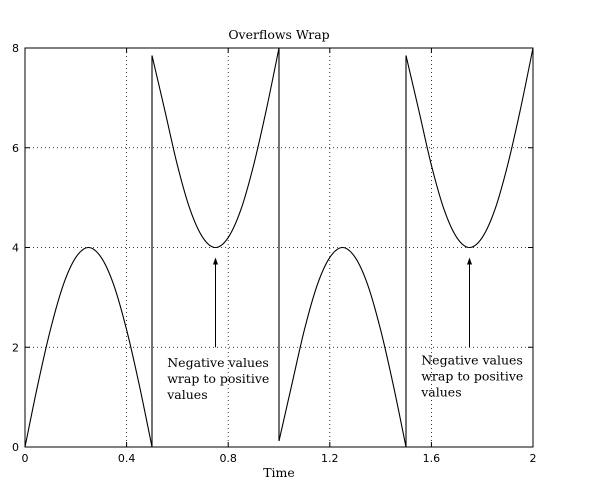  What do you see at coordinates (15, 48) in the screenshot?
I see `y-tick-label: 8` at bounding box center [15, 48].